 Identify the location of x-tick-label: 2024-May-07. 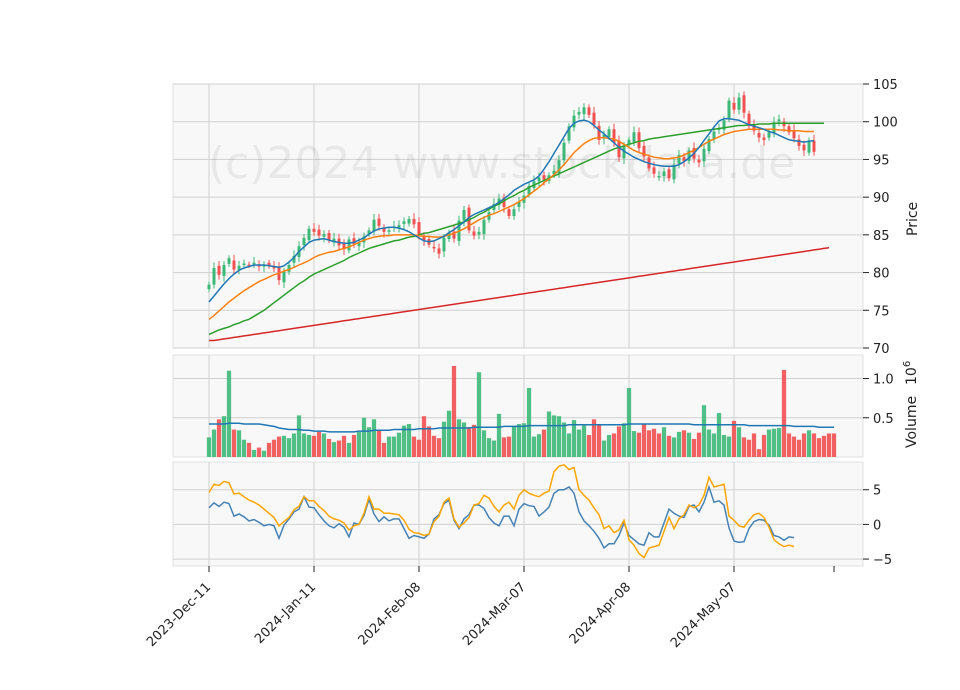
(703, 615).